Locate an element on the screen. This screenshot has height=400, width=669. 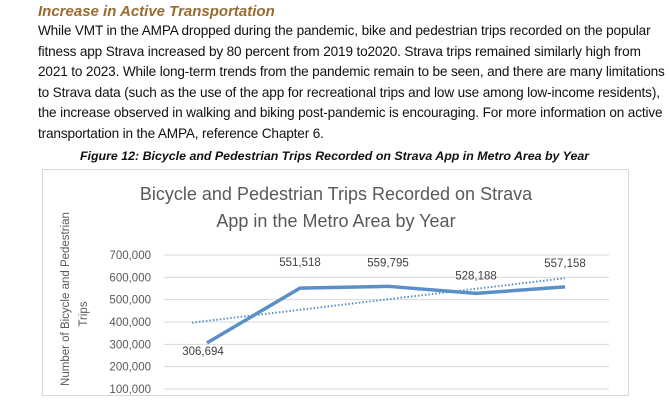
y-tick-label: 300,000 is located at coordinates (130, 345).